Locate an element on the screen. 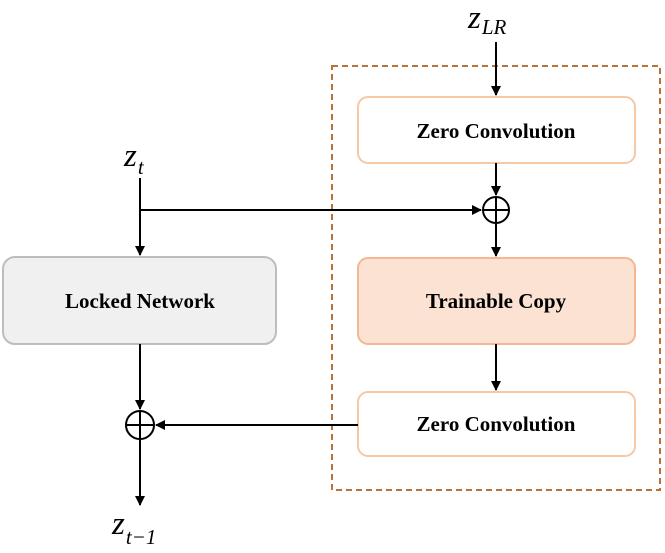 The image size is (665, 553). zero-convolution-top-label: Zero Convolution is located at coordinates (496, 131).